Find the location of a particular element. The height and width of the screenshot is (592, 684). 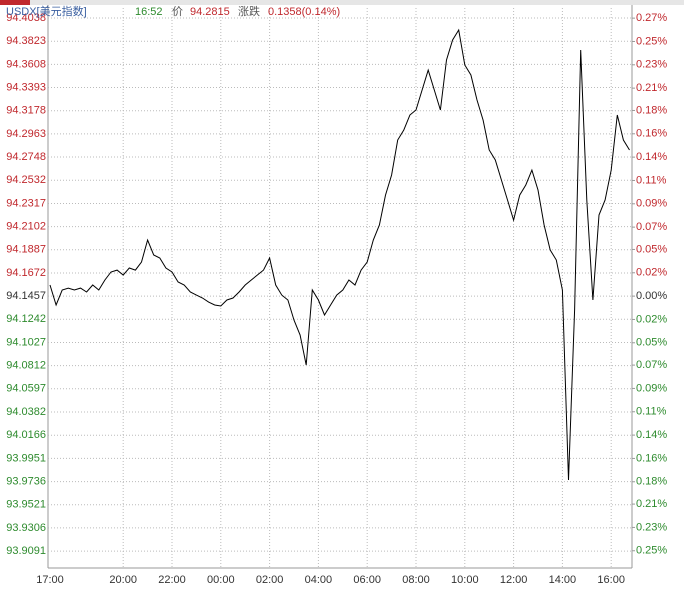

x-tick-label: 14:00 is located at coordinates (563, 580).